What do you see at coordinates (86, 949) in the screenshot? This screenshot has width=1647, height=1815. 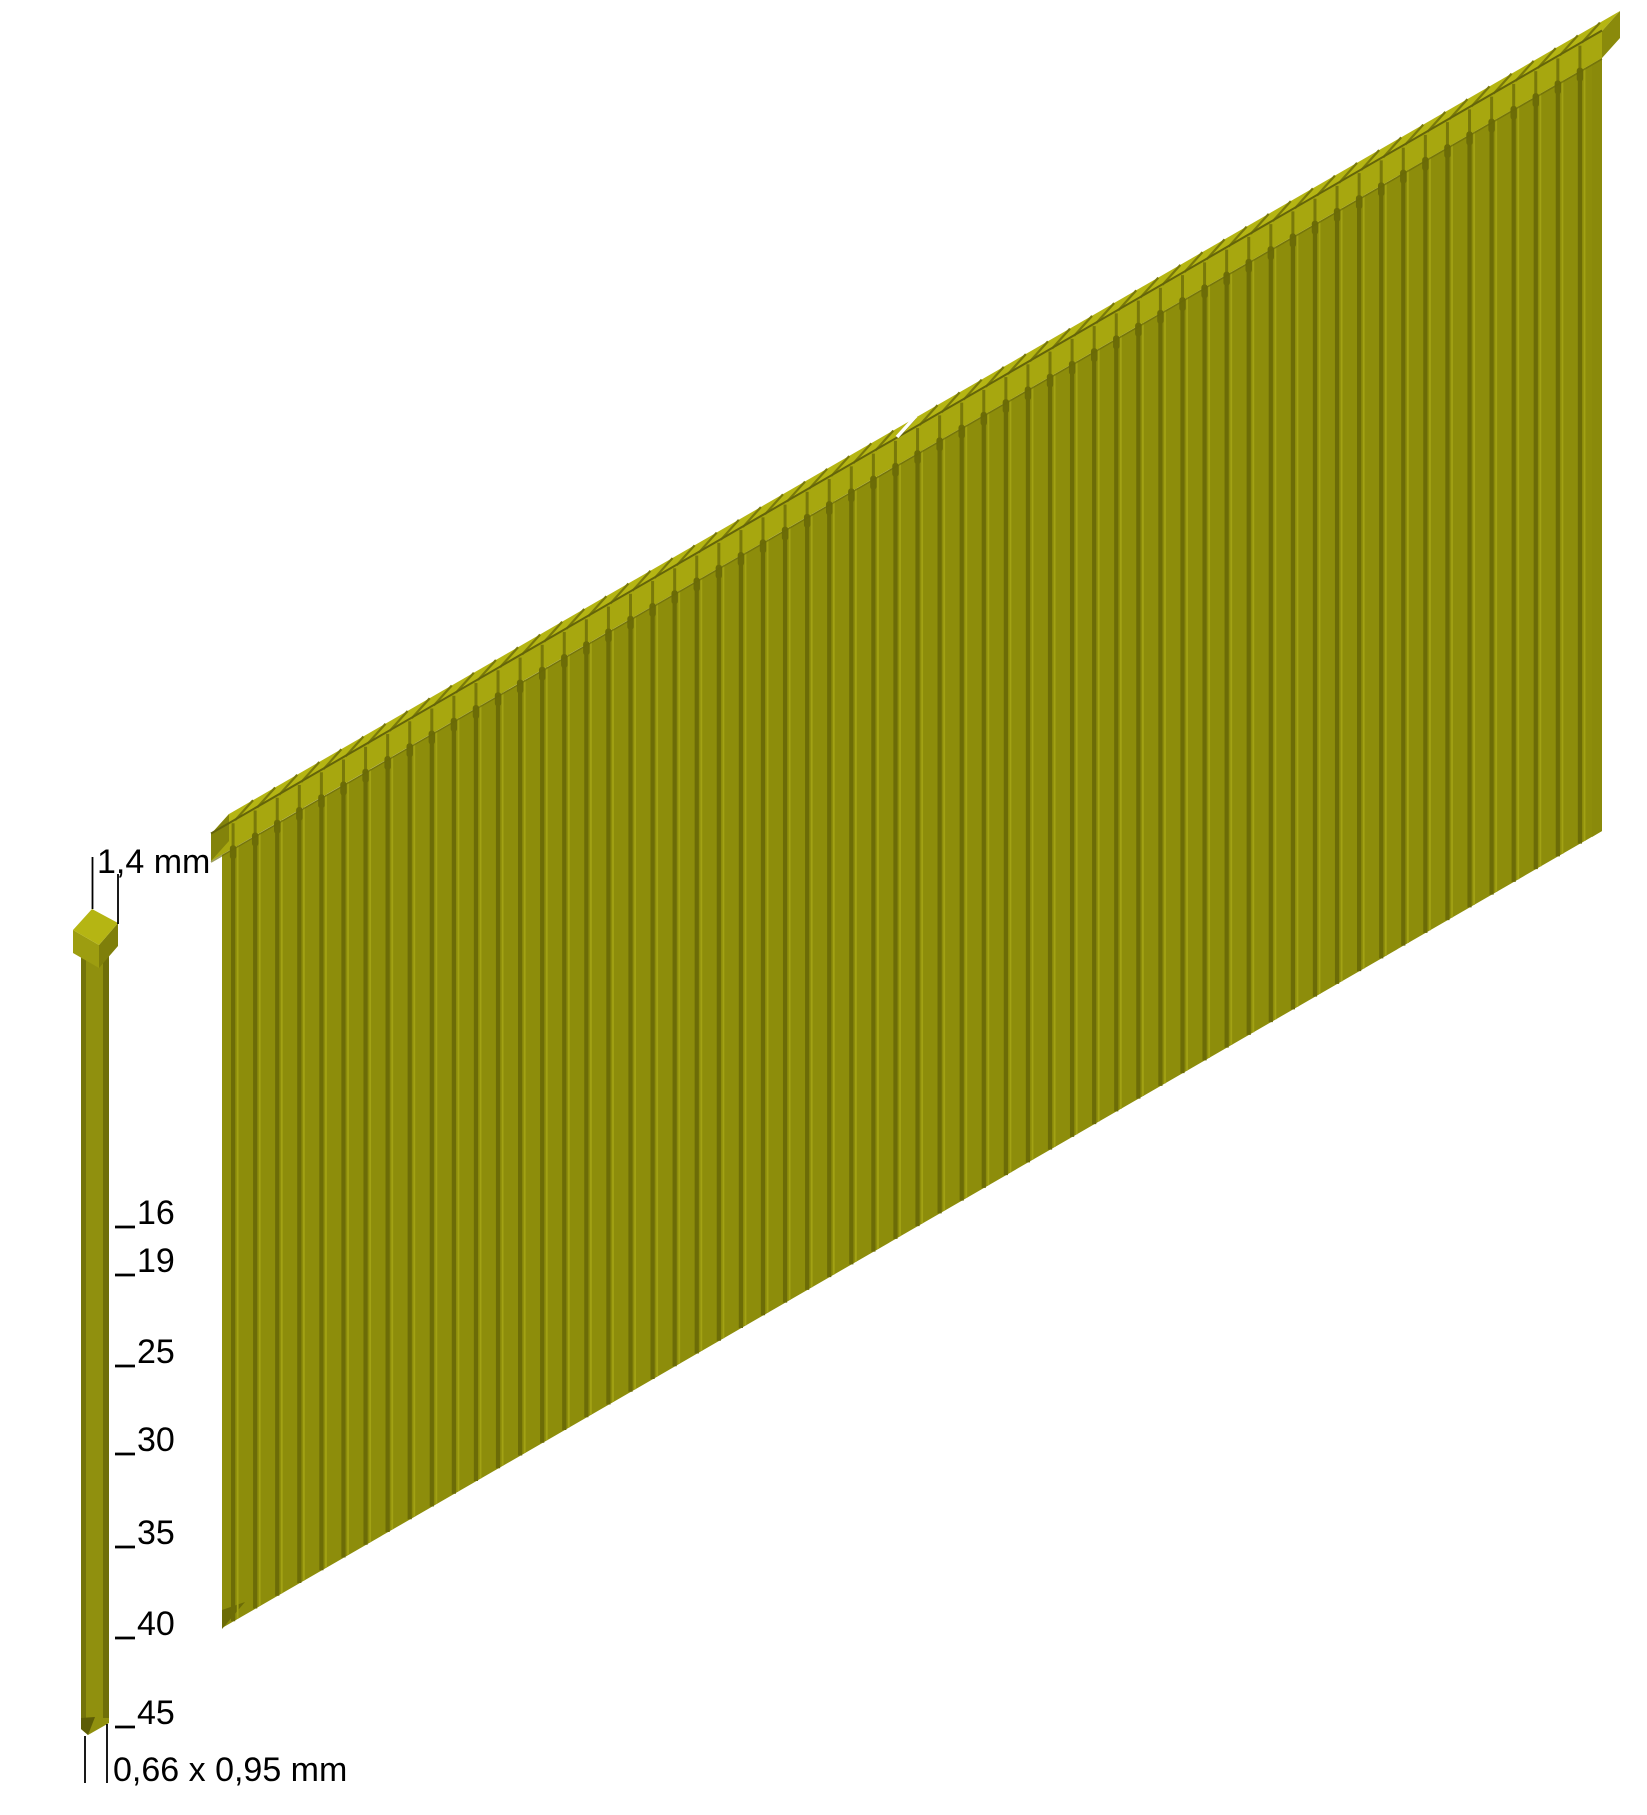 I see `nail-head-left-face` at bounding box center [86, 949].